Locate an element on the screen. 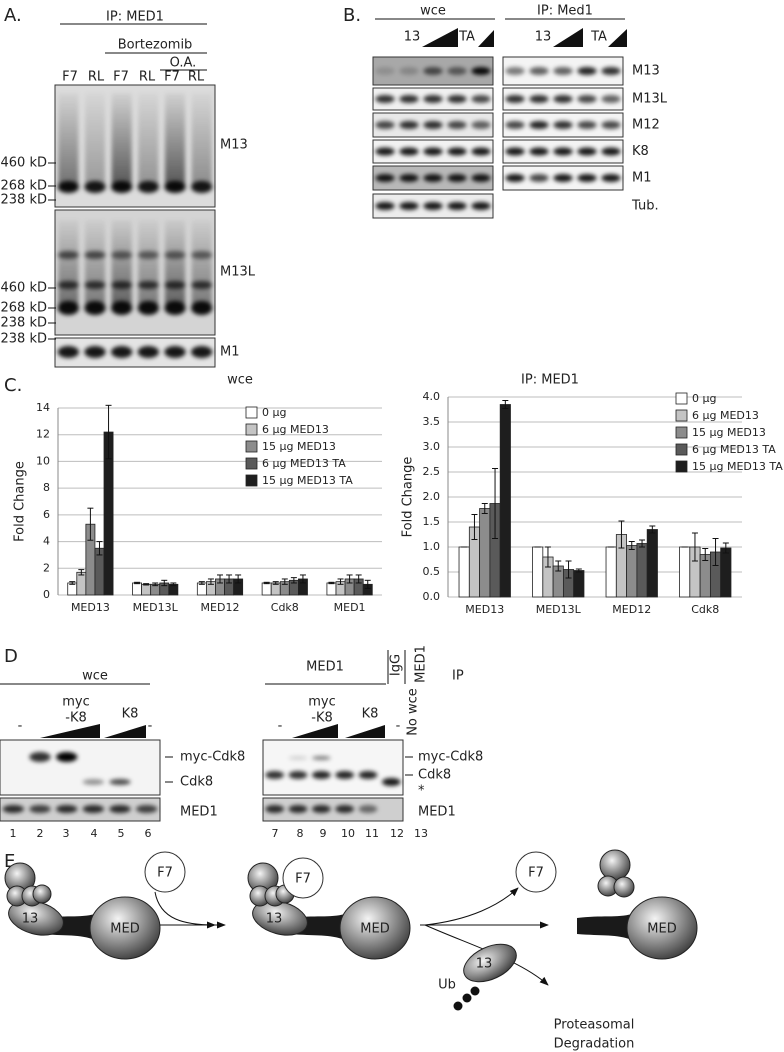 The width and height of the screenshot is (784, 1052). x-tick-label: MED1 is located at coordinates (350, 607).